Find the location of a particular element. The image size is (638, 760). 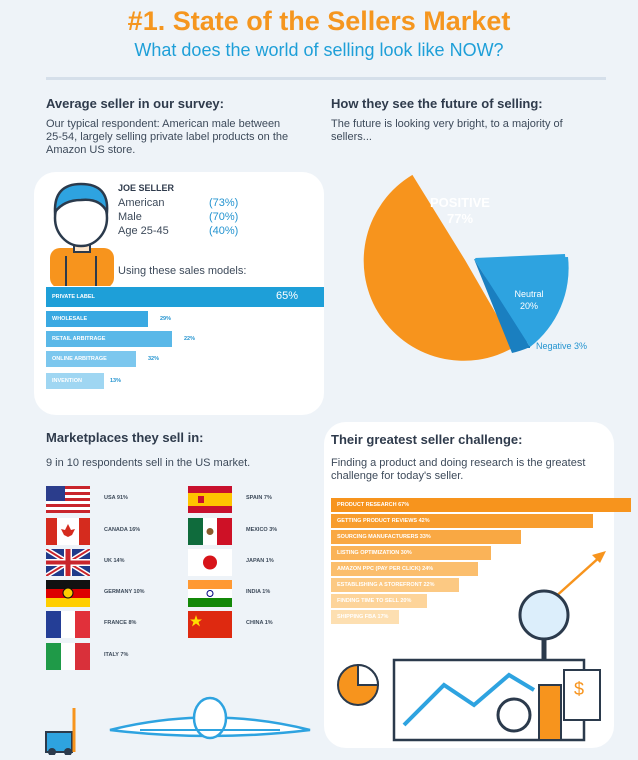

trait-label: Male is located at coordinates (130, 217).